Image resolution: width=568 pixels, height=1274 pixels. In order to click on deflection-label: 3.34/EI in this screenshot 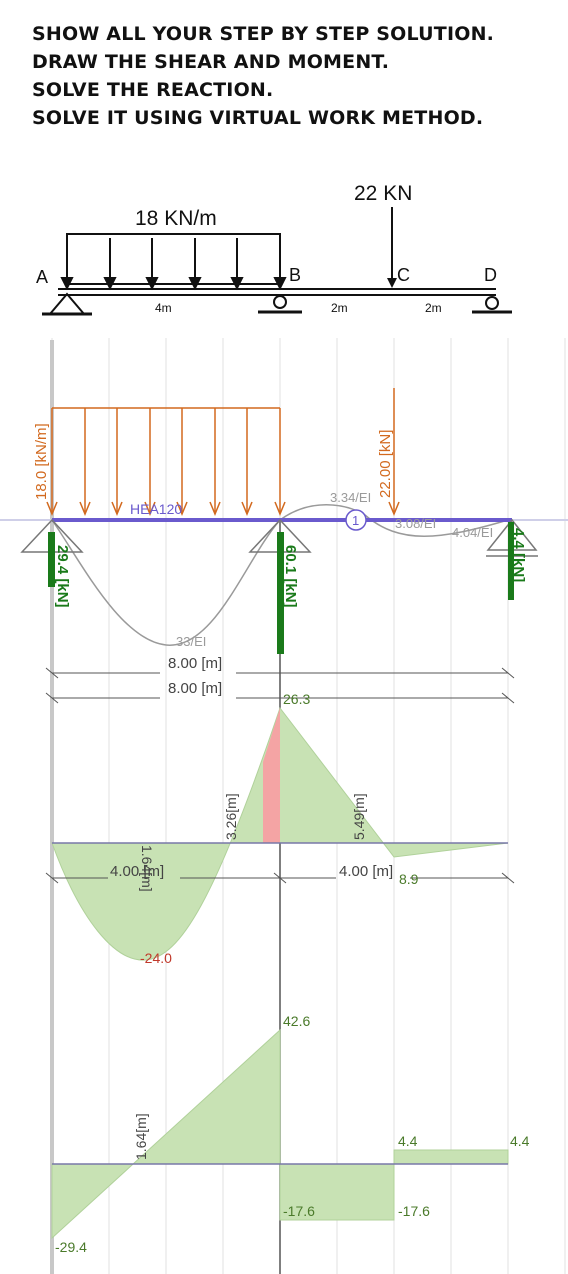, I will do `click(350, 497)`.